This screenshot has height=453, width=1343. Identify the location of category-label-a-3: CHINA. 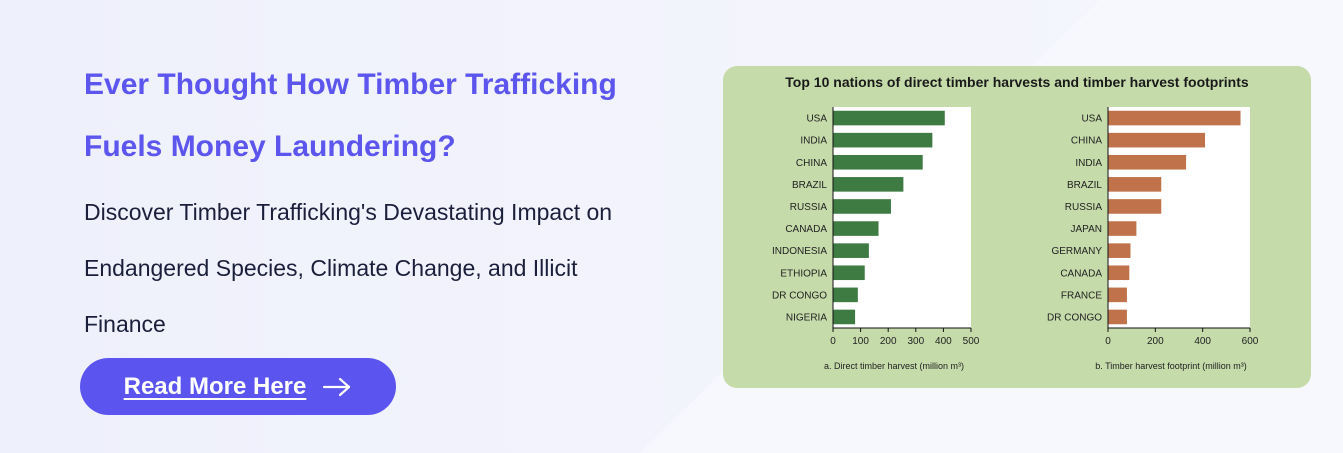
(811, 163).